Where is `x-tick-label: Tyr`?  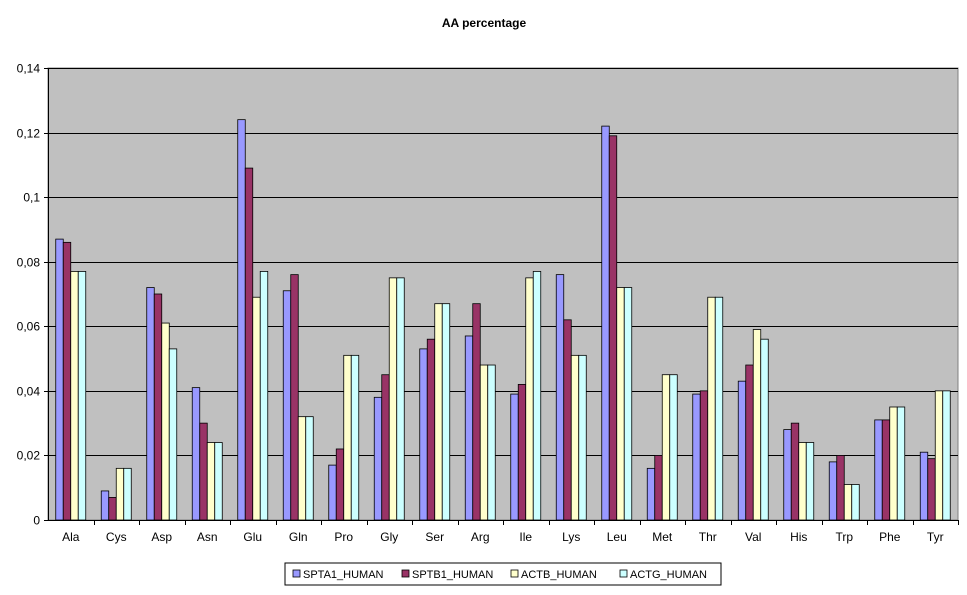 x-tick-label: Tyr is located at coordinates (935, 537).